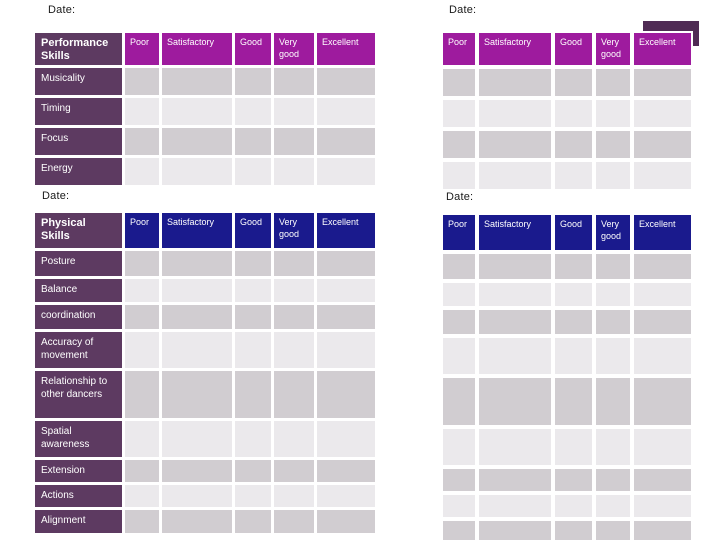 This screenshot has width=720, height=540. I want to click on row-label-cell: Accuracy of movement, so click(78, 350).